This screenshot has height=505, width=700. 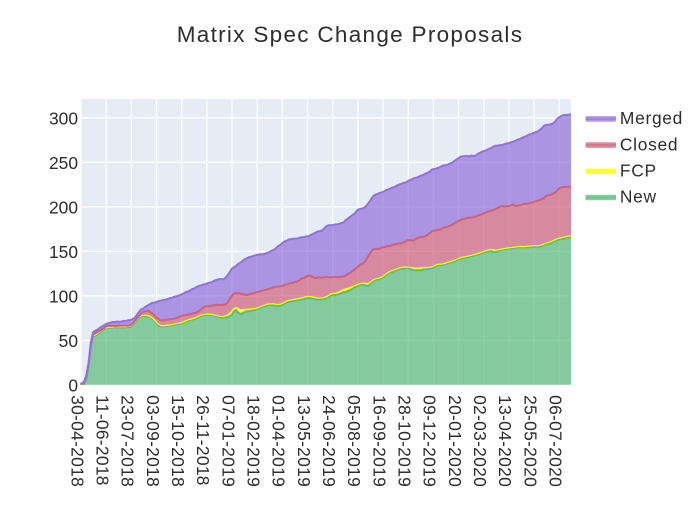 What do you see at coordinates (228, 441) in the screenshot?
I see `svg-text: 07-01-2019` at bounding box center [228, 441].